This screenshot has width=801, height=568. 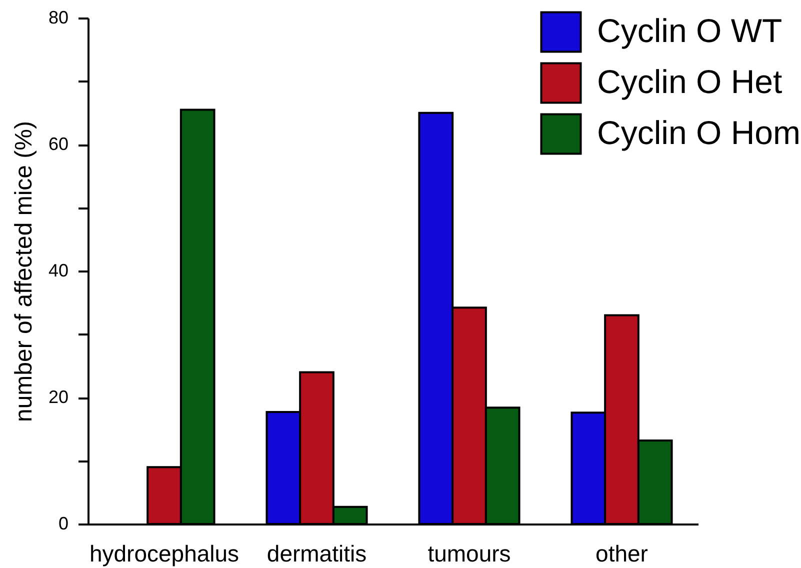 I want to click on x-tick-label: dermatitis, so click(x=316, y=553).